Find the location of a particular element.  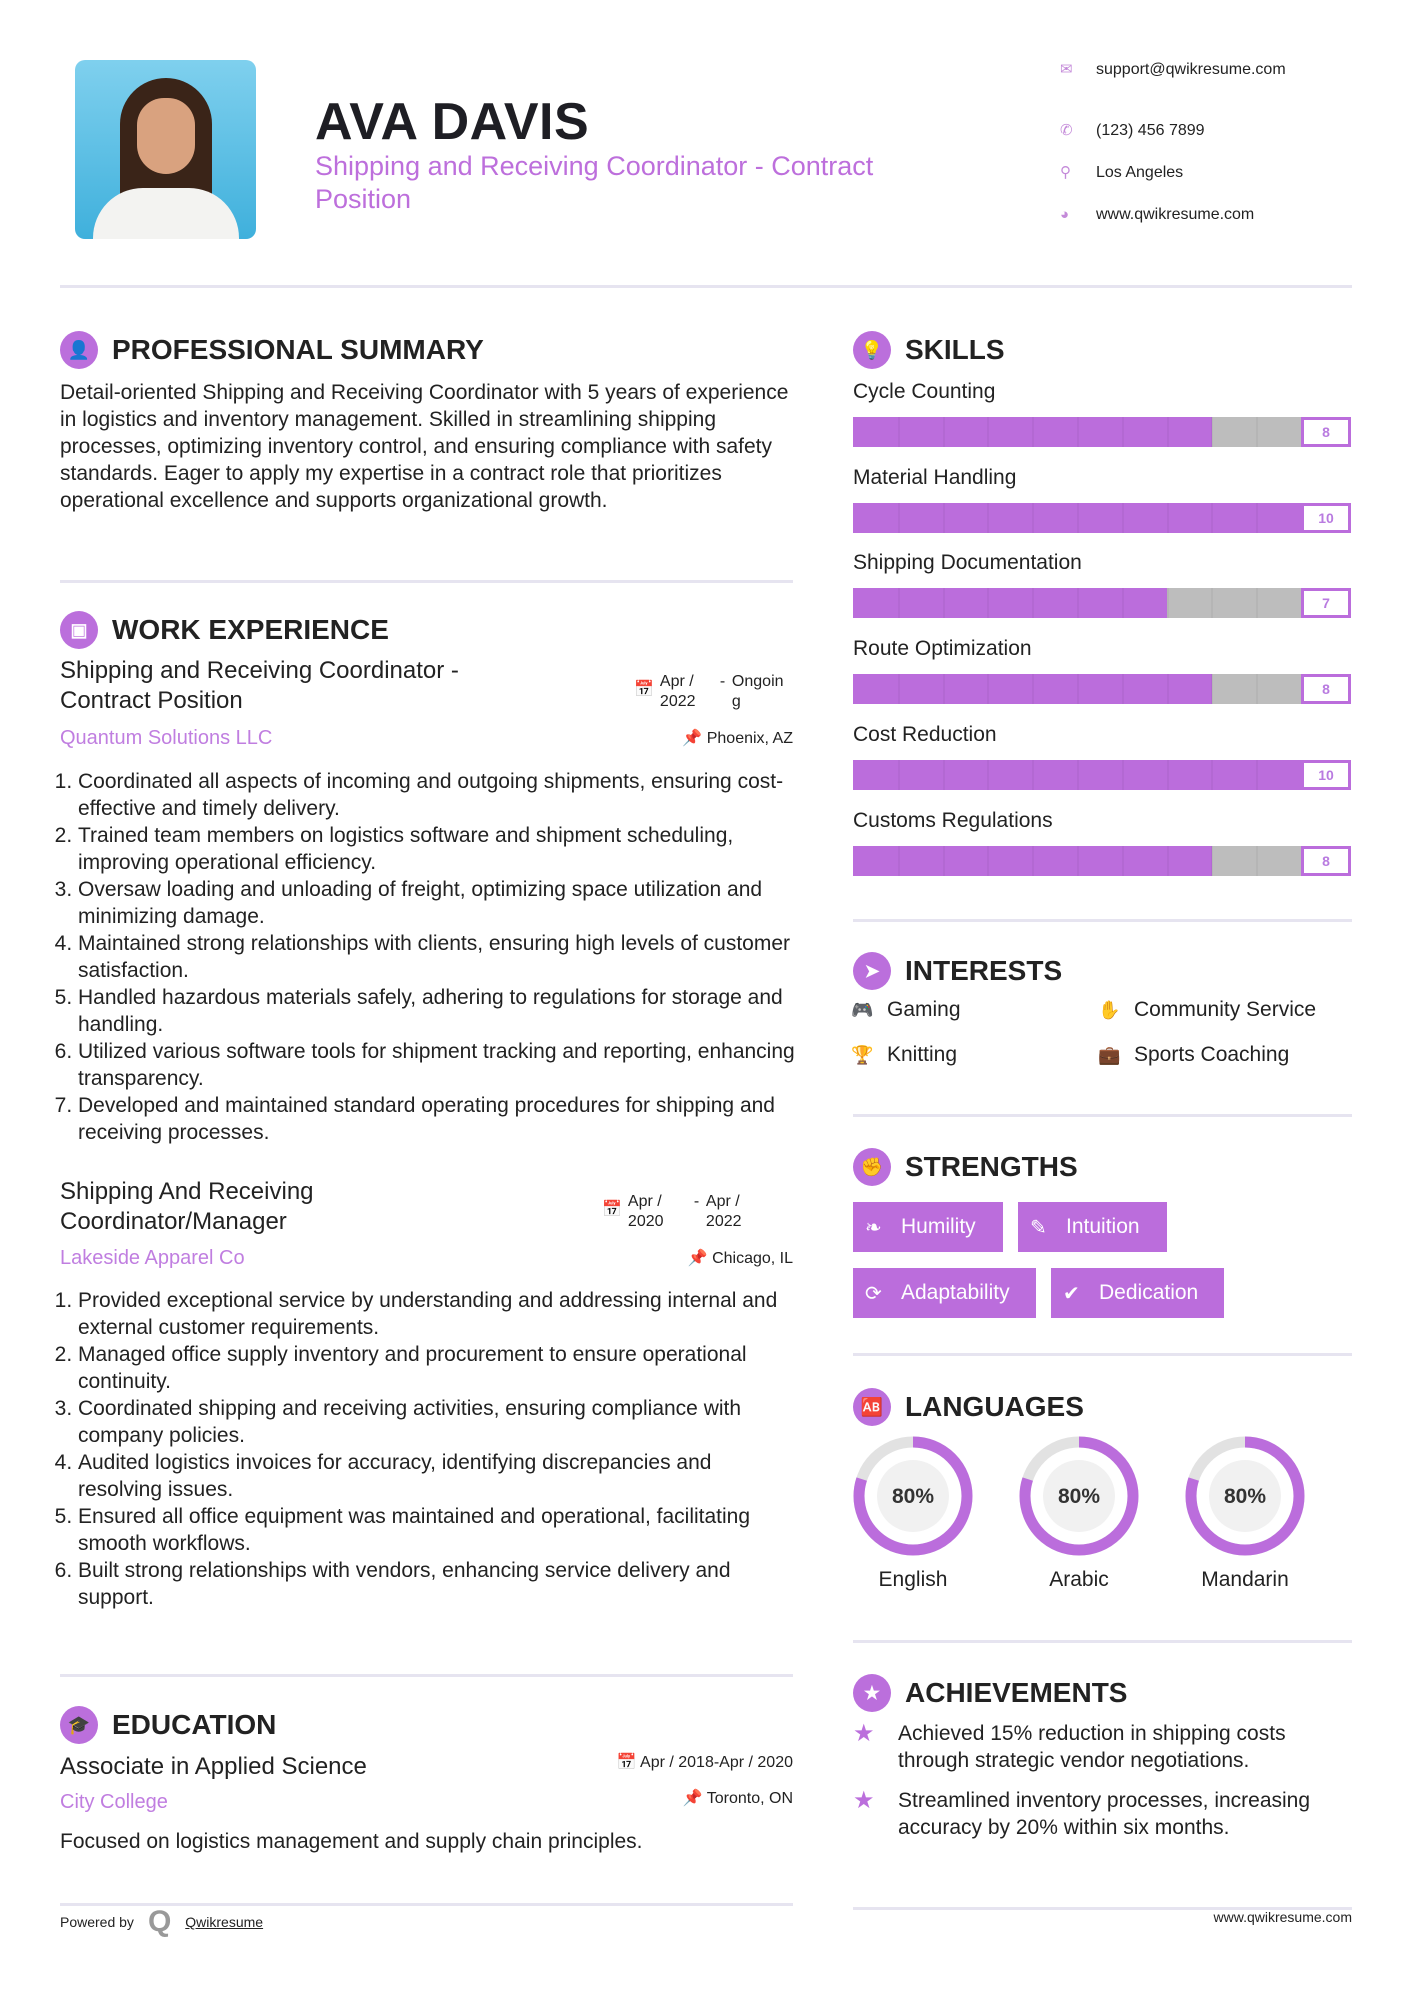

strength-chip: ✔ Dedication is located at coordinates (1137, 1293).